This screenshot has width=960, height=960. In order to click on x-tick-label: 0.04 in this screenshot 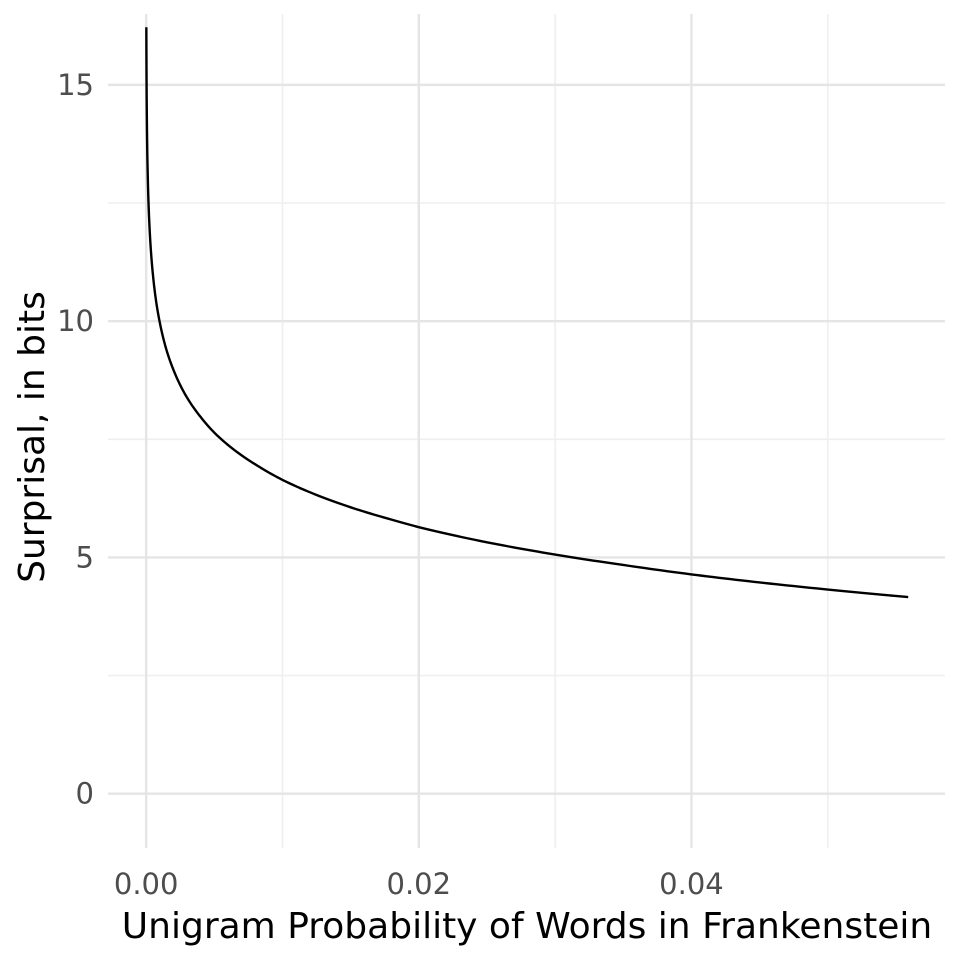, I will do `click(691, 884)`.